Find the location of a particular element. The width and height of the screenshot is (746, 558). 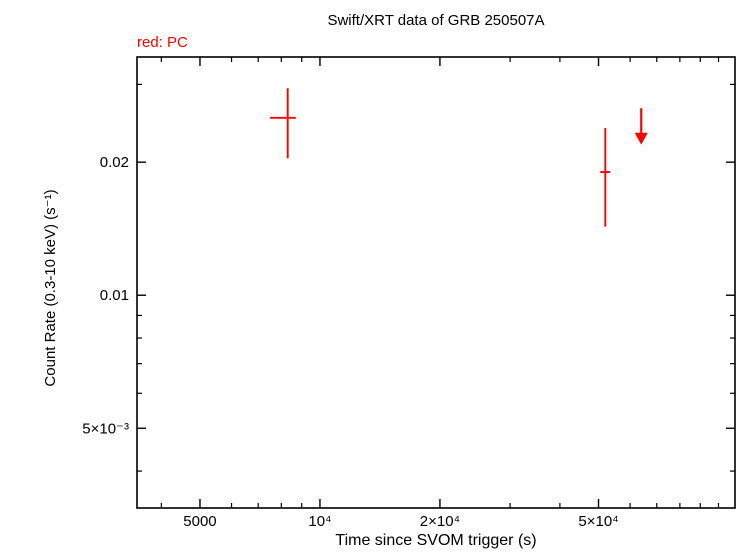

data-series-pc is located at coordinates (459, 157).